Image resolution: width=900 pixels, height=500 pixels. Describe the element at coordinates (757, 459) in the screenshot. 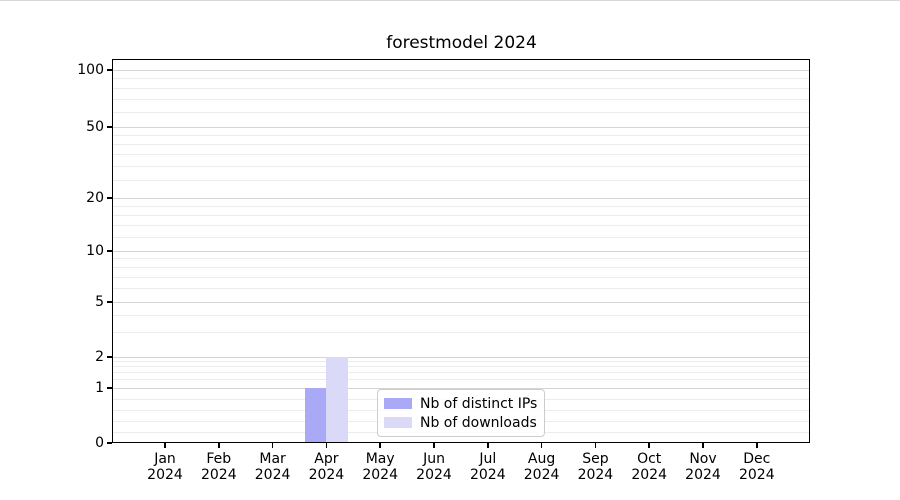

I see `x-tick-label-month: Dec` at that location.